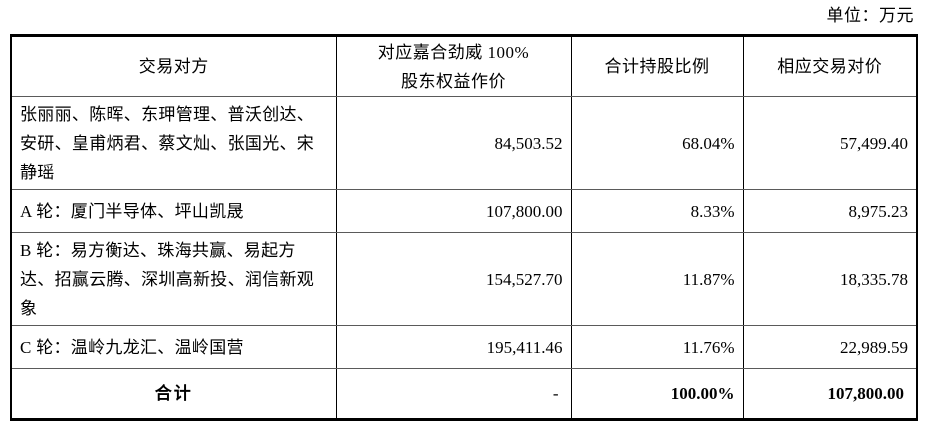  Describe the element at coordinates (453, 52) in the screenshot. I see `column-header-equity-value-line1: 对应嘉合劲威 100%` at that location.